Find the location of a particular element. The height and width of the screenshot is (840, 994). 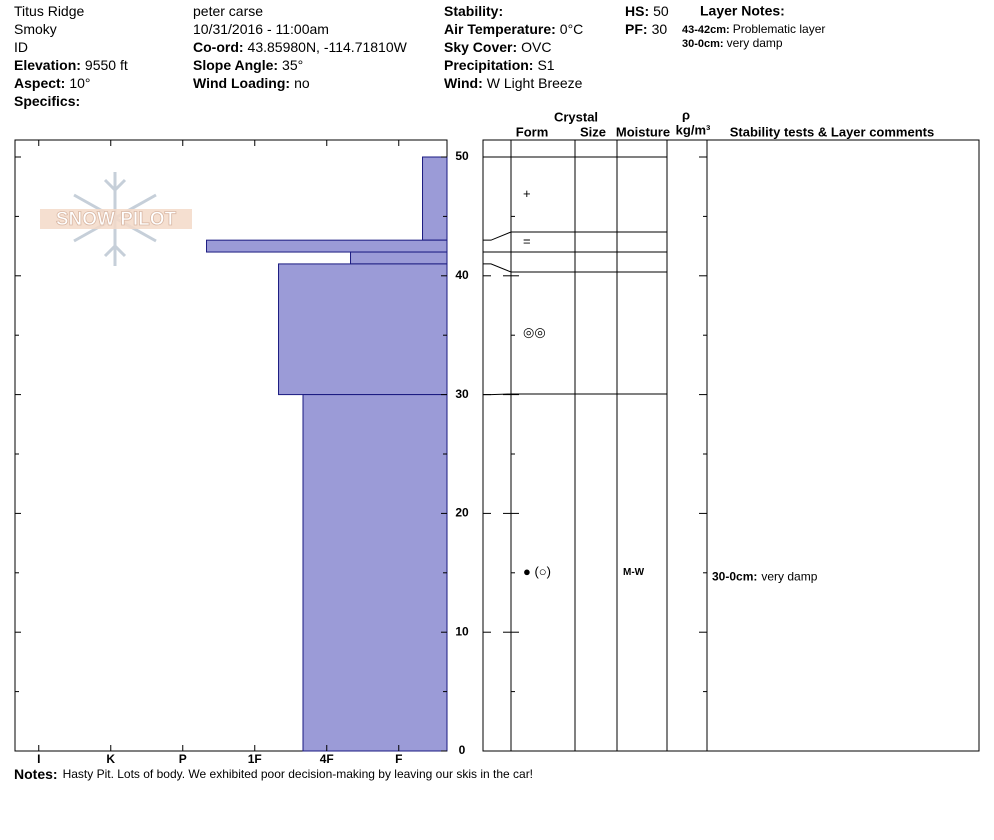

field: peter carse is located at coordinates (228, 11).